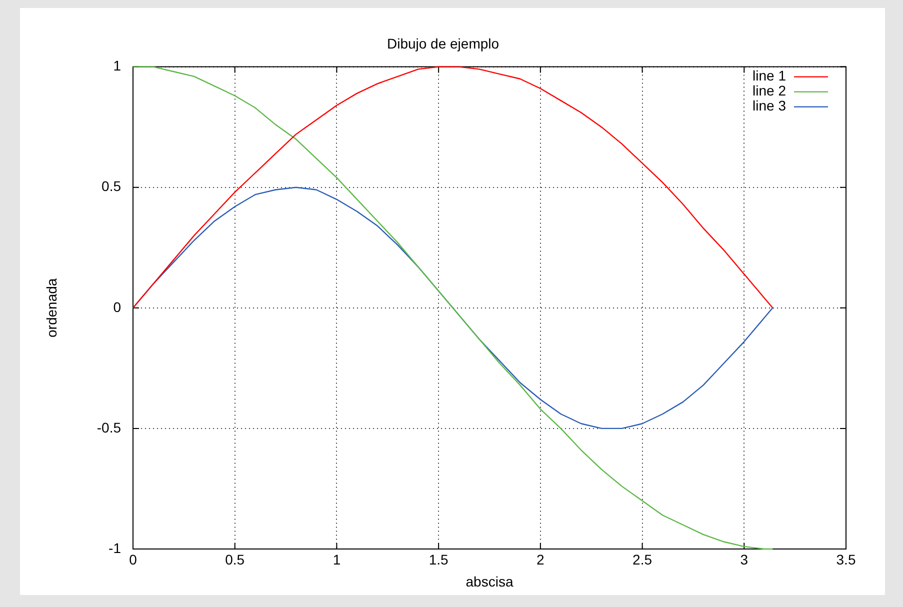 This screenshot has width=903, height=607. I want to click on y-tick-label: -0.5, so click(109, 427).